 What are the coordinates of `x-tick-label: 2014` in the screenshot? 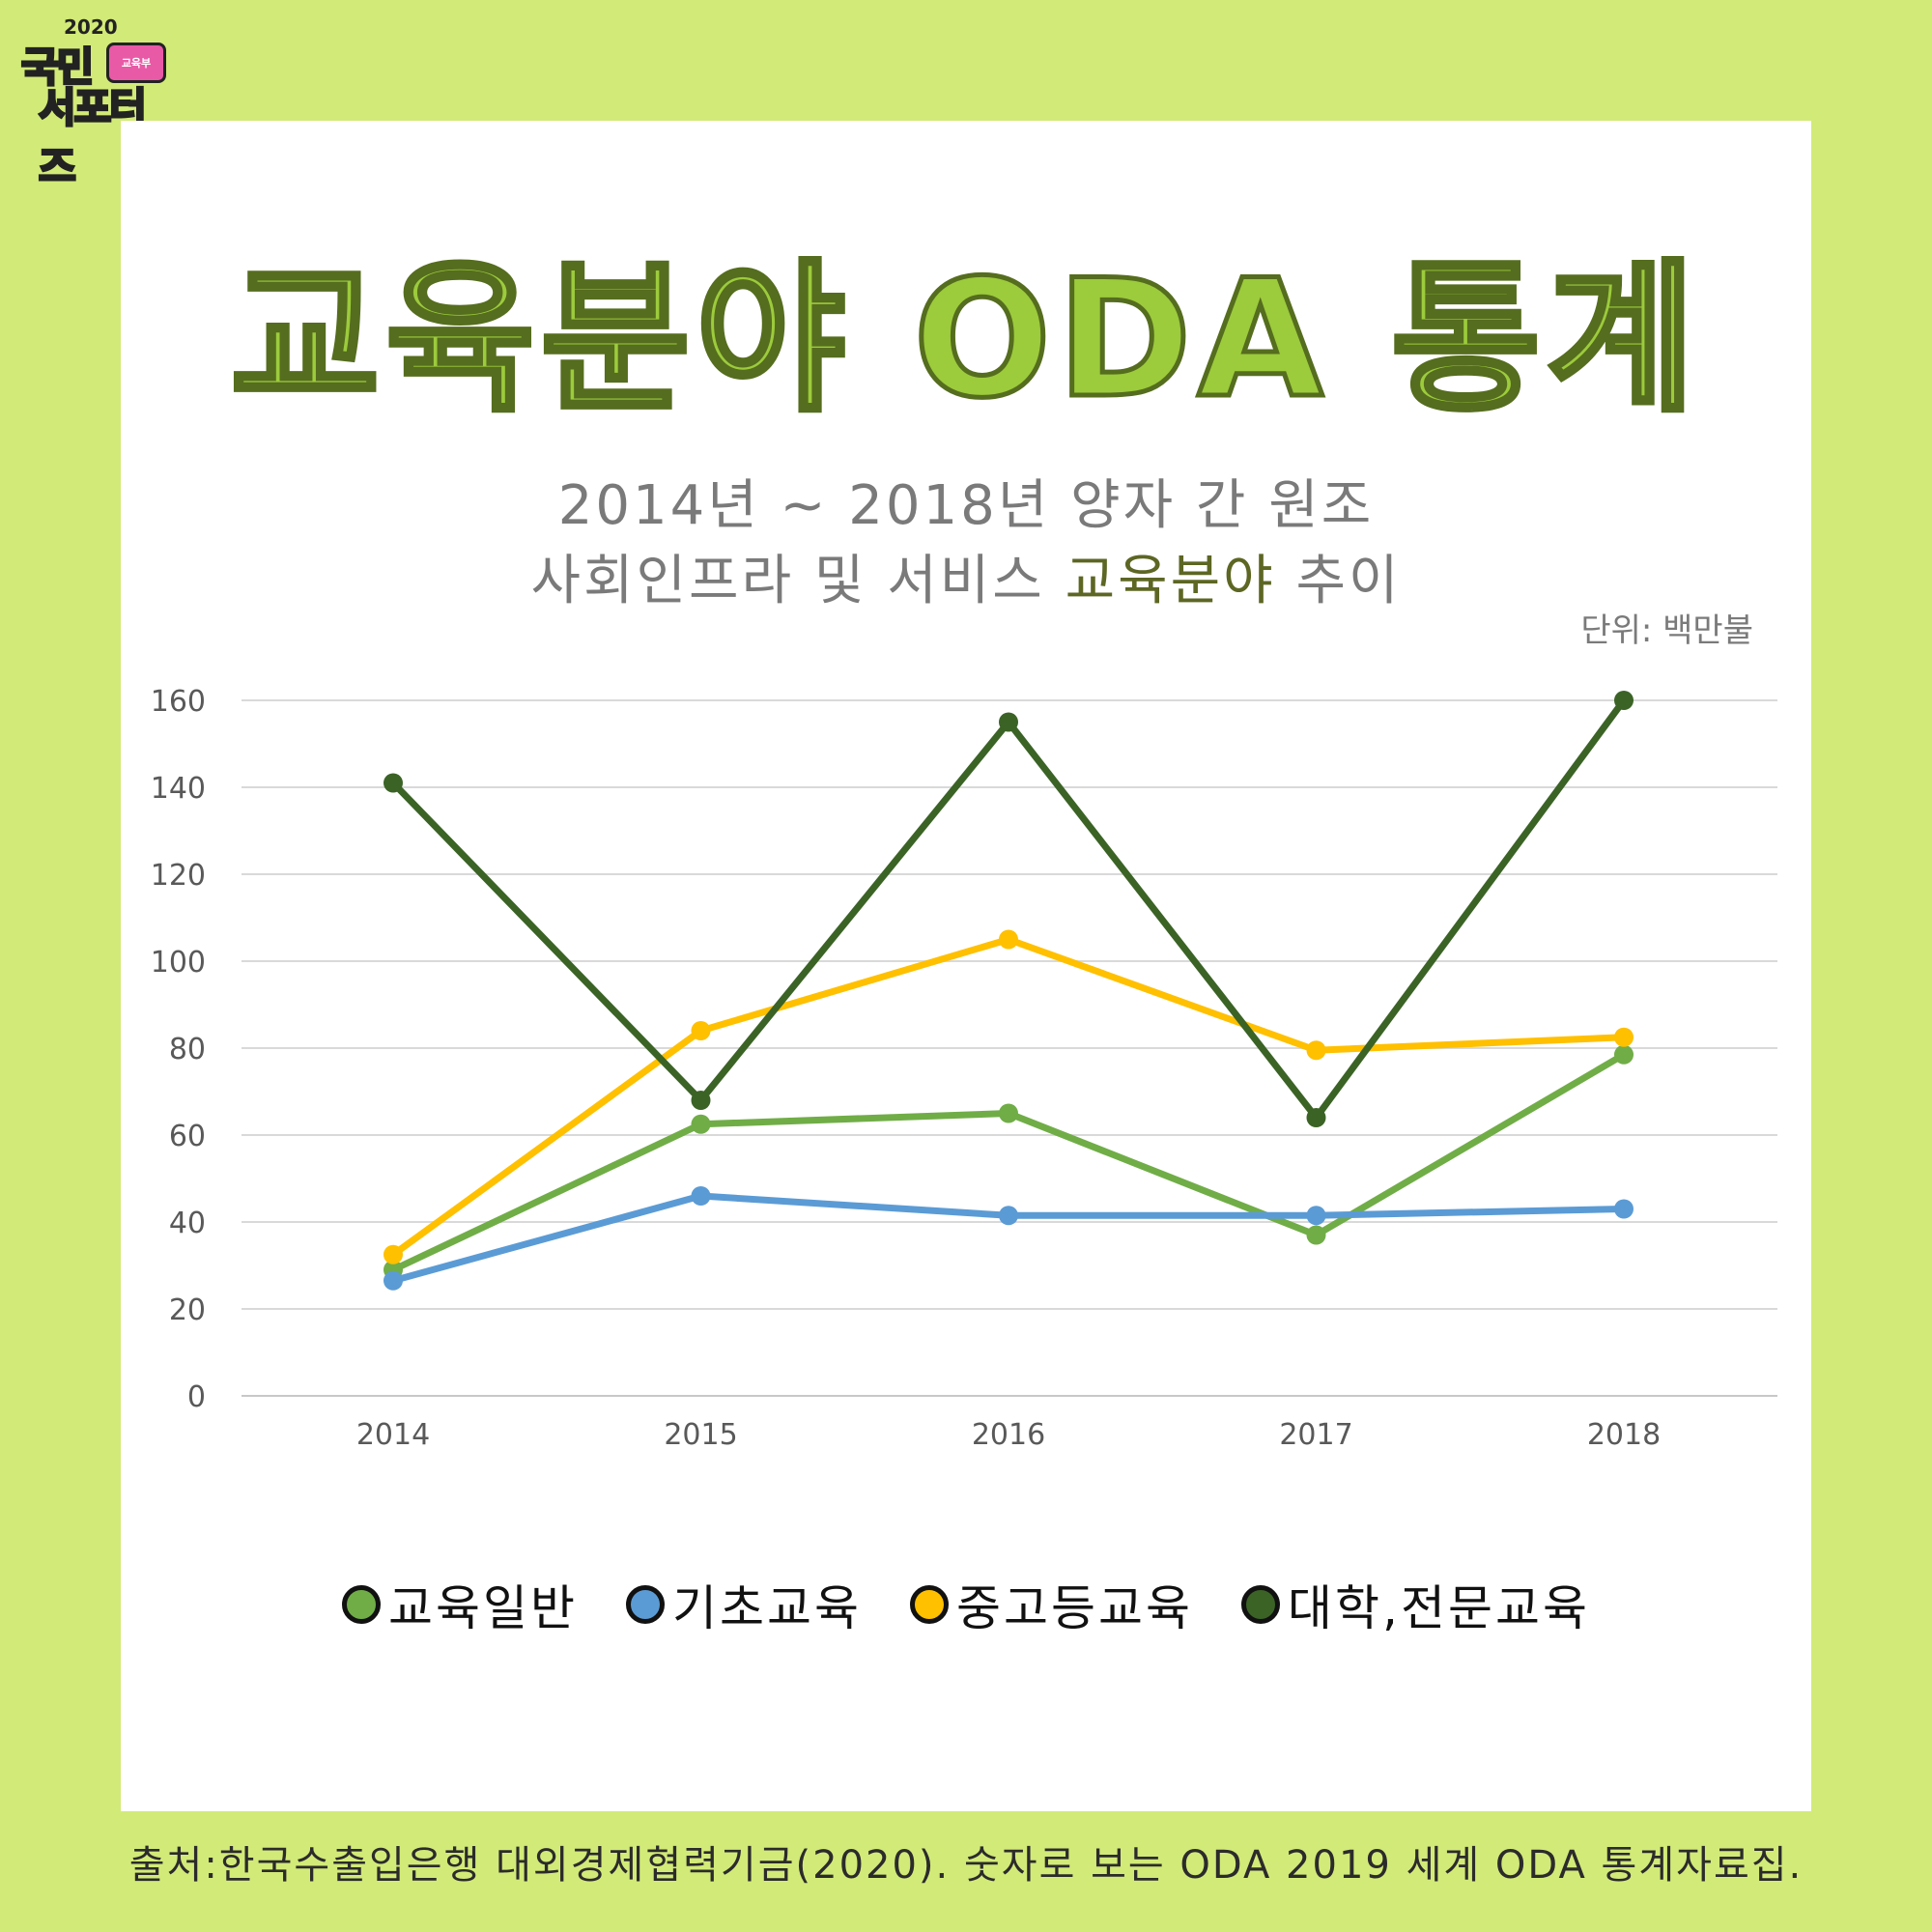 It's located at (393, 1435).